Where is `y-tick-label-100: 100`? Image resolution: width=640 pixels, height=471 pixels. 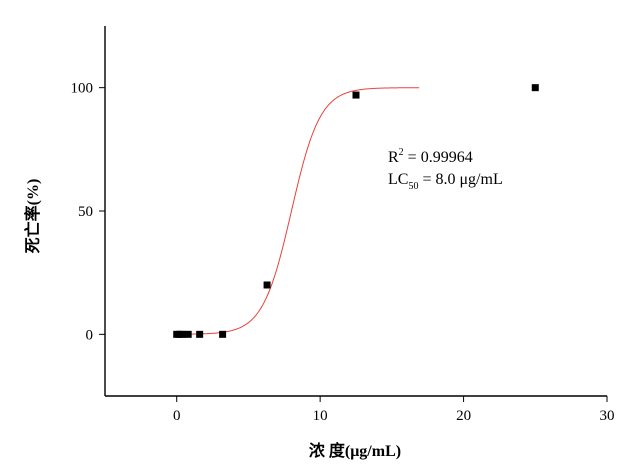 y-tick-label-100: 100 is located at coordinates (82, 89).